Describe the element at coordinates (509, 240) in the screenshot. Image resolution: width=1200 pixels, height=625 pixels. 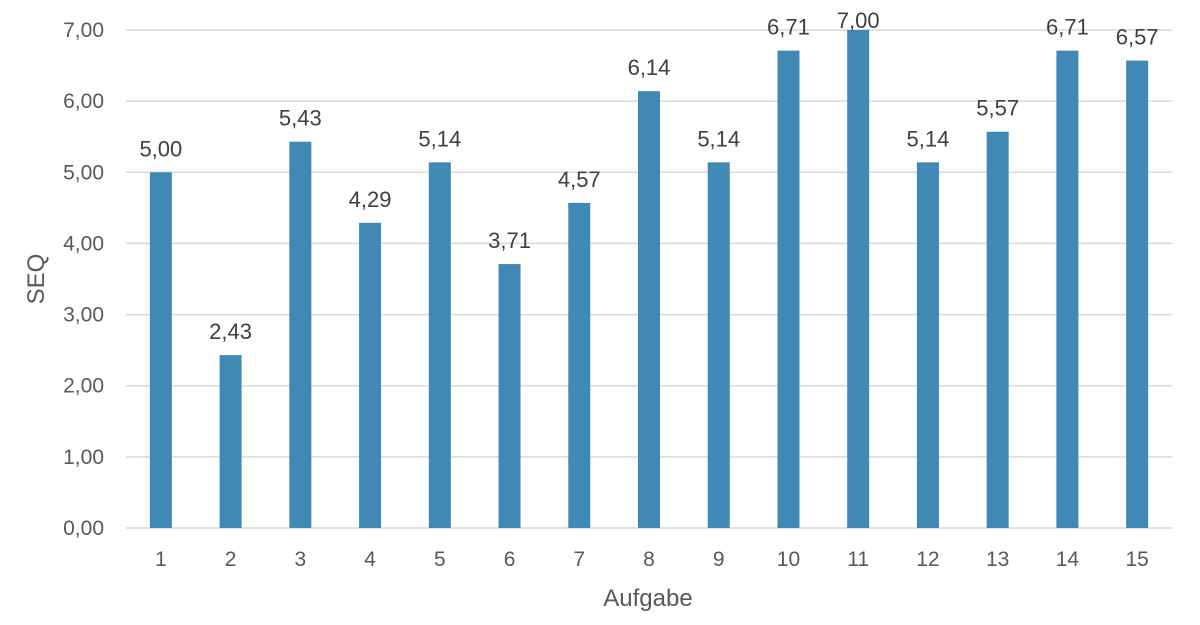
I see `data-label: 3,71` at that location.